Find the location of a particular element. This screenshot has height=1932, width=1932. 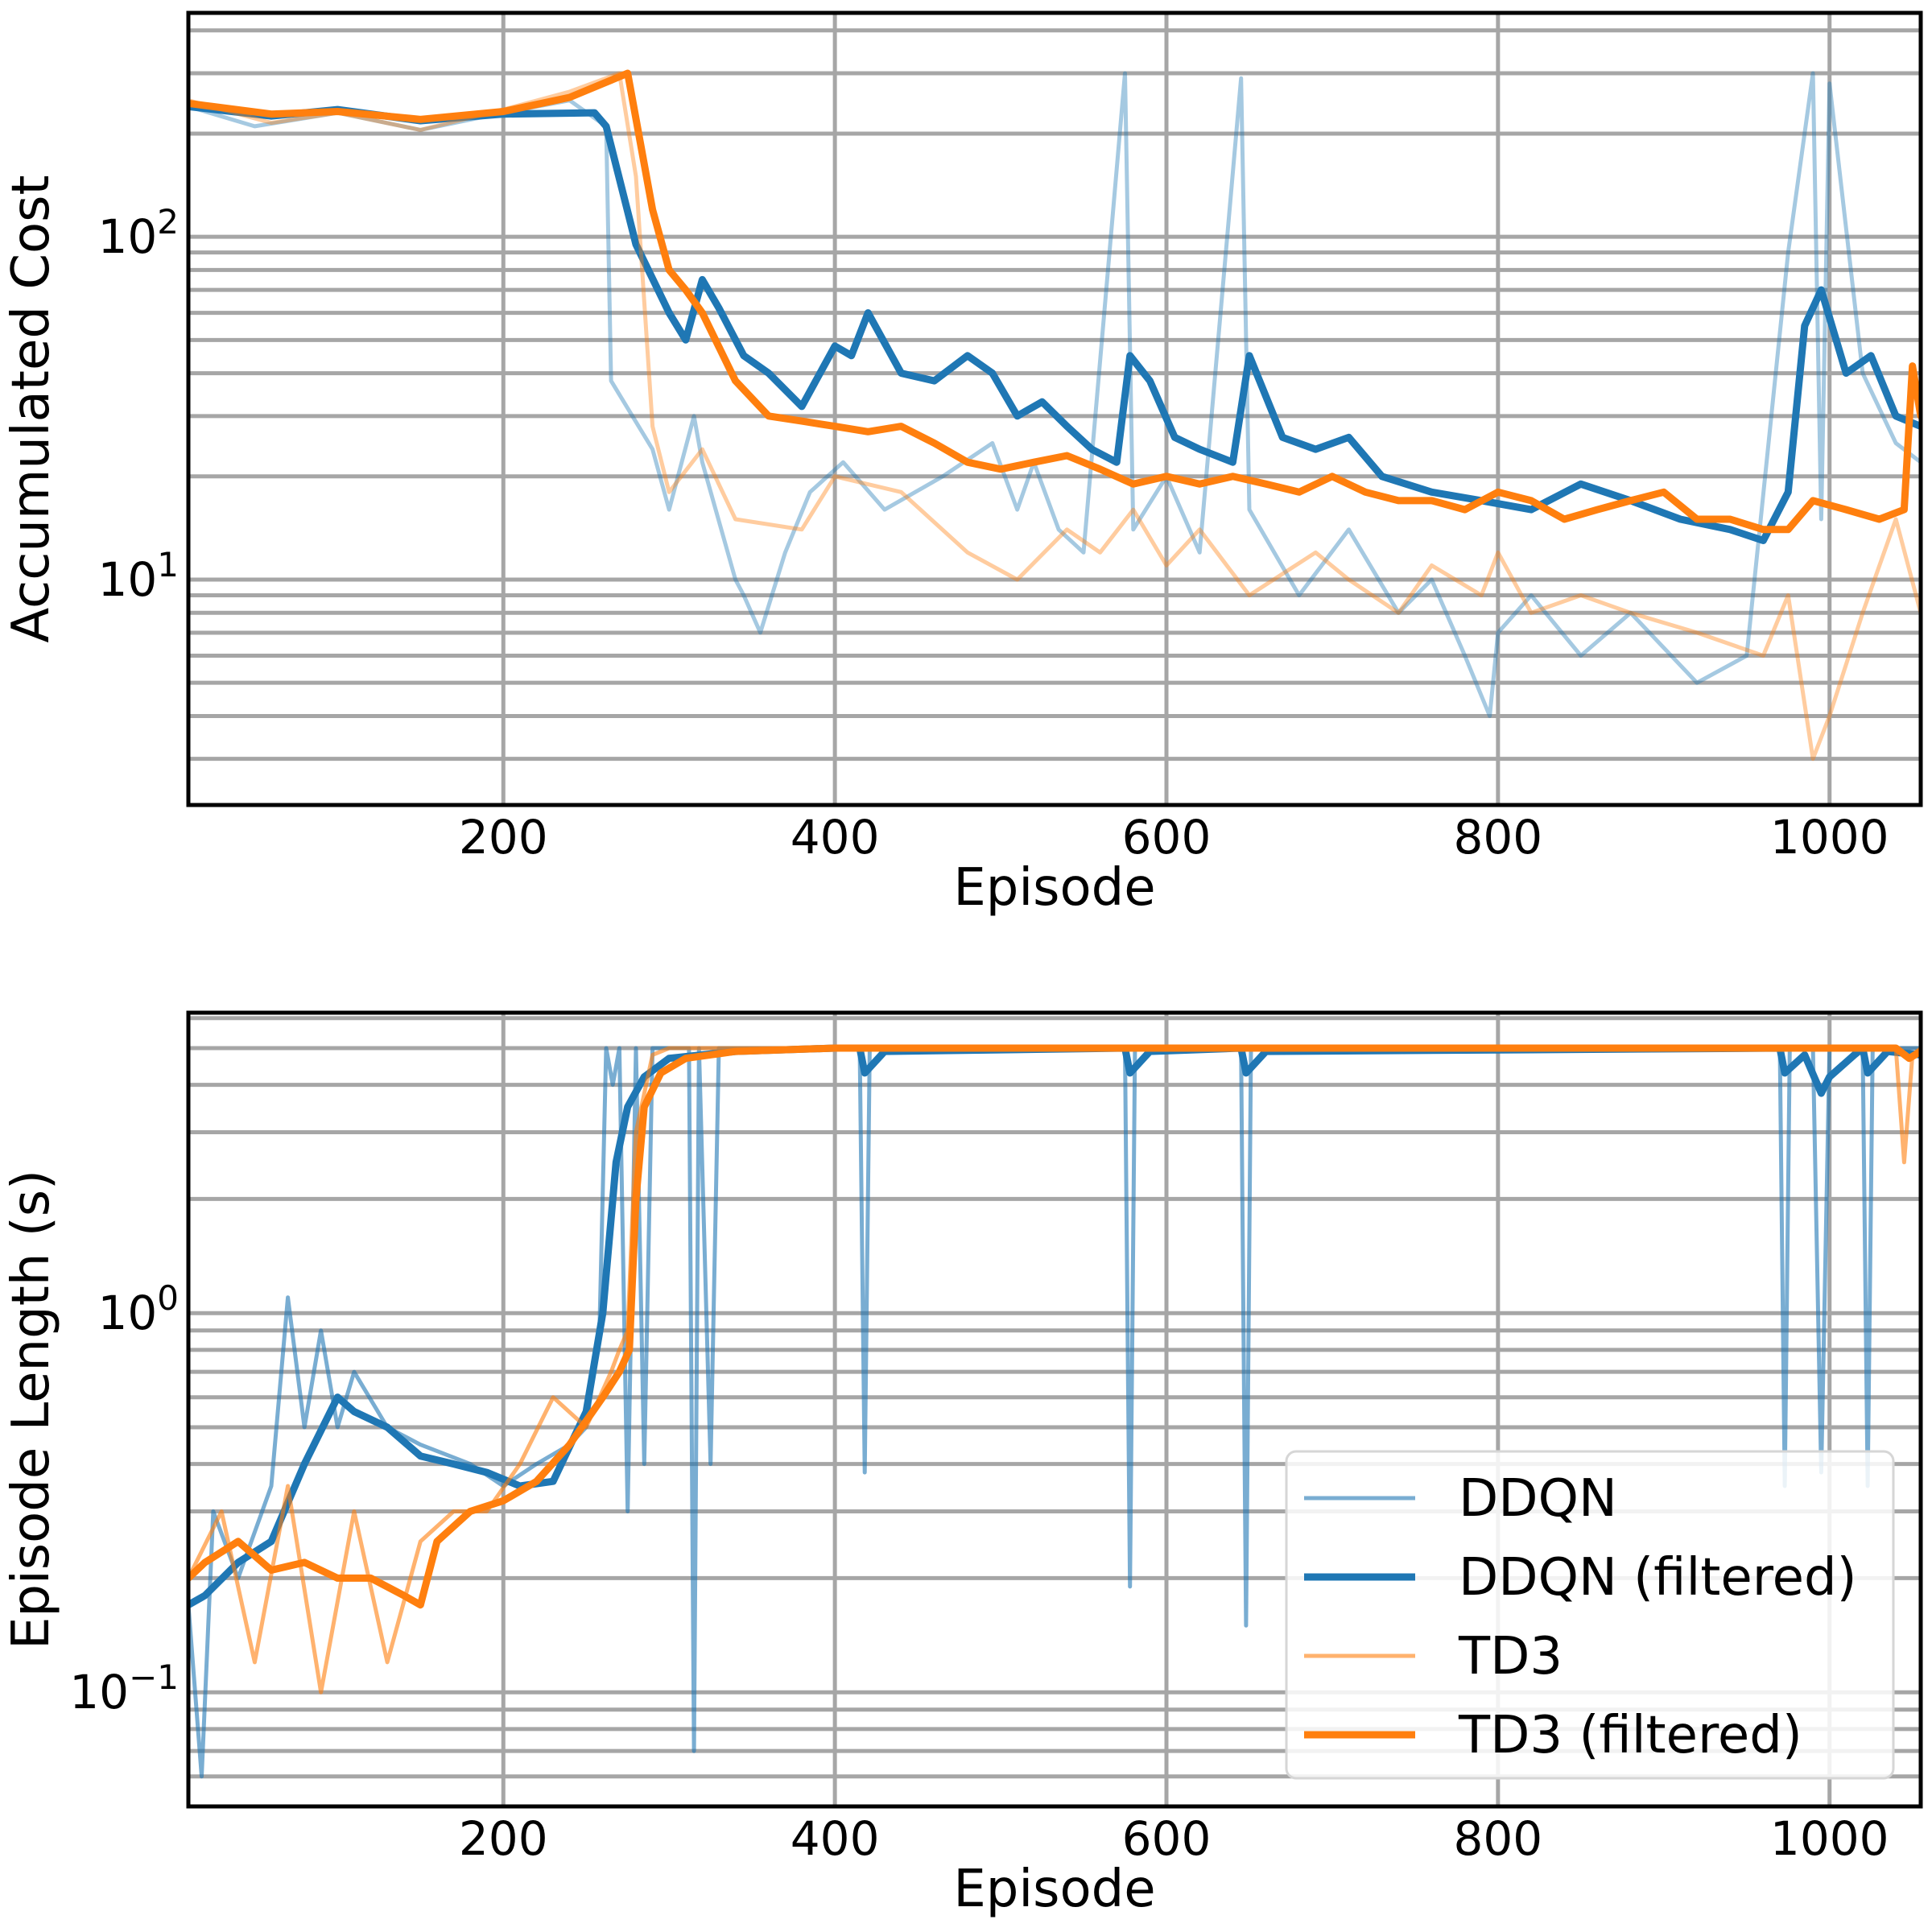

legend-box is located at coordinates (1590, 1615).